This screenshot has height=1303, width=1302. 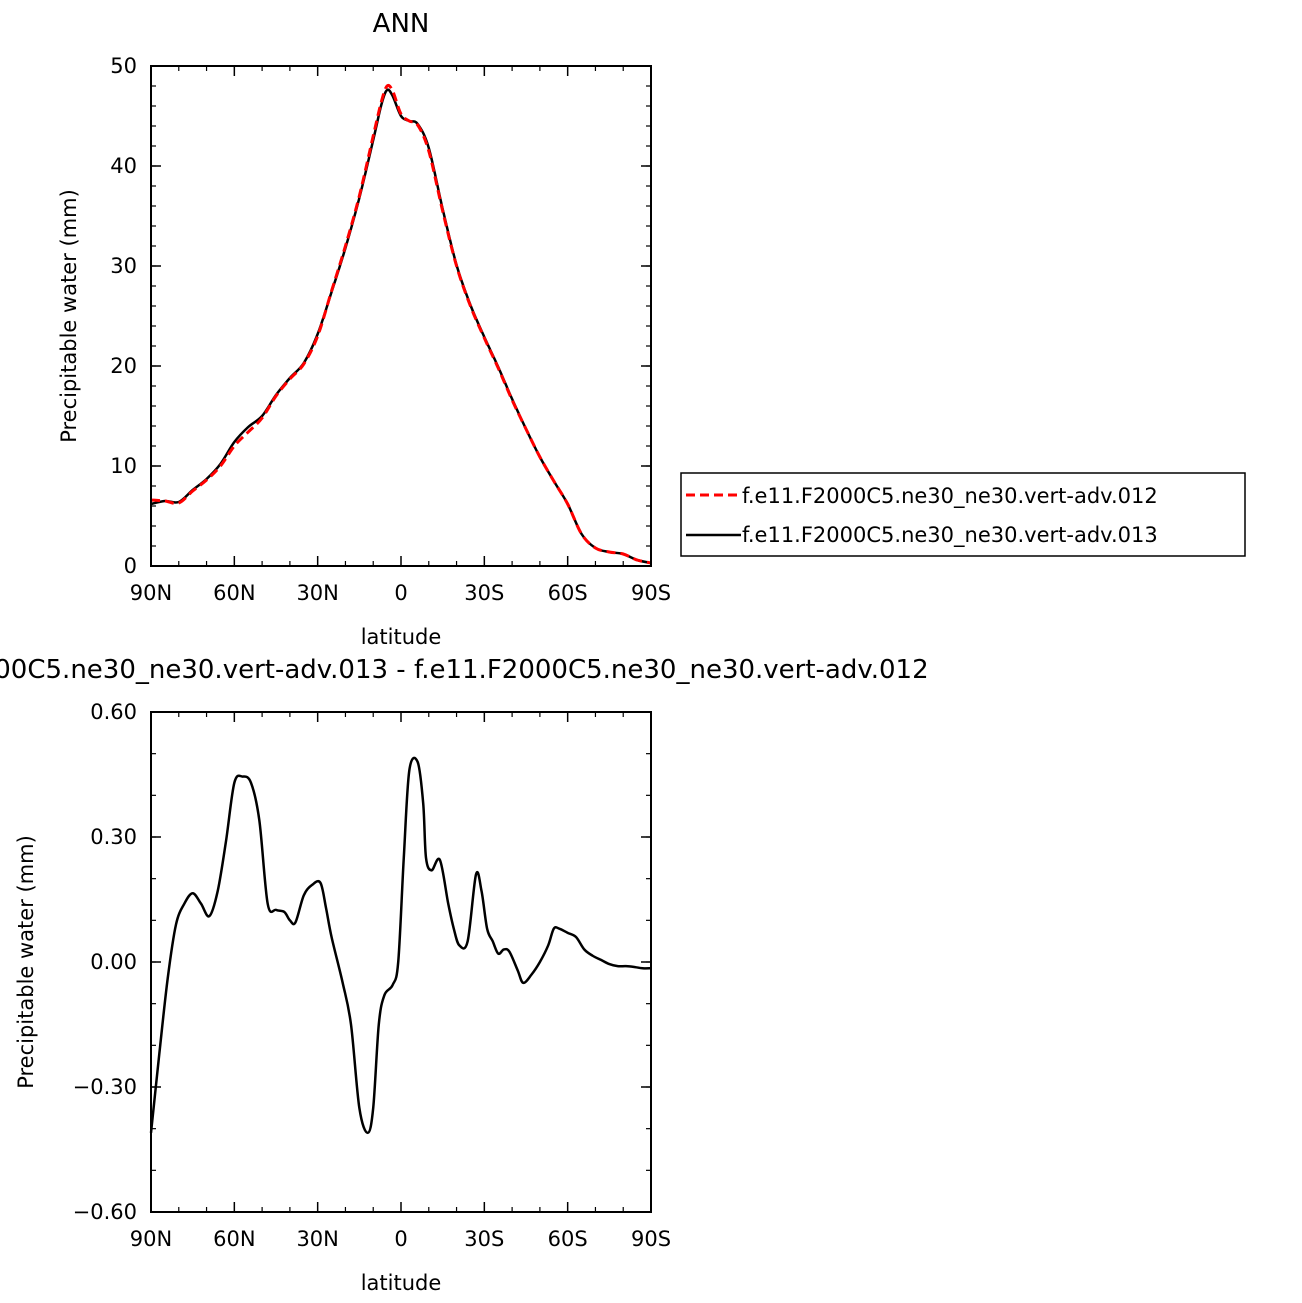 What do you see at coordinates (568, 593) in the screenshot?
I see `chart-top-x-tick-label: 60S` at bounding box center [568, 593].